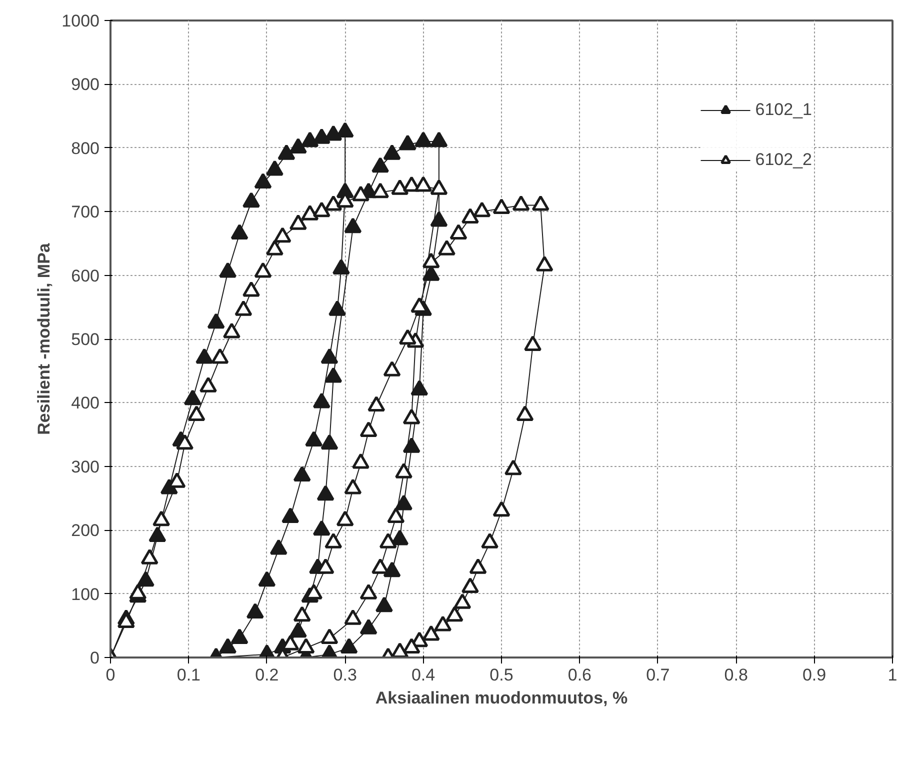 This screenshot has width=906, height=767. Describe the element at coordinates (814, 675) in the screenshot. I see `x-tick-label: 0.9` at that location.